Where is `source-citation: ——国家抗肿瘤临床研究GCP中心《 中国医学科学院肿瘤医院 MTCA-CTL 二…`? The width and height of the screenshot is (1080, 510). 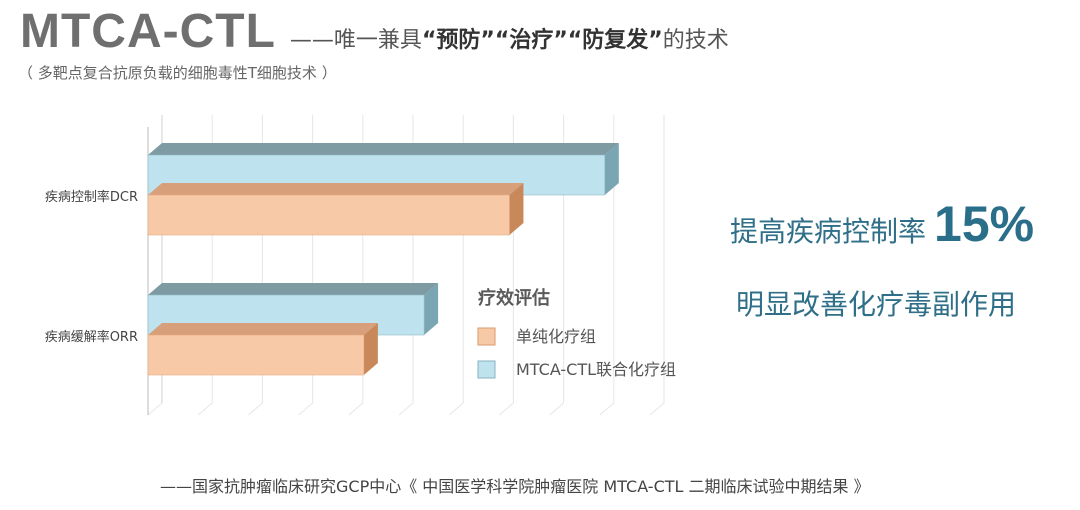
source-citation: ——国家抗肿瘤临床研究GCP中心《 中国医学科学院肿瘤医院 MTCA-CTL 二… is located at coordinates (515, 486).